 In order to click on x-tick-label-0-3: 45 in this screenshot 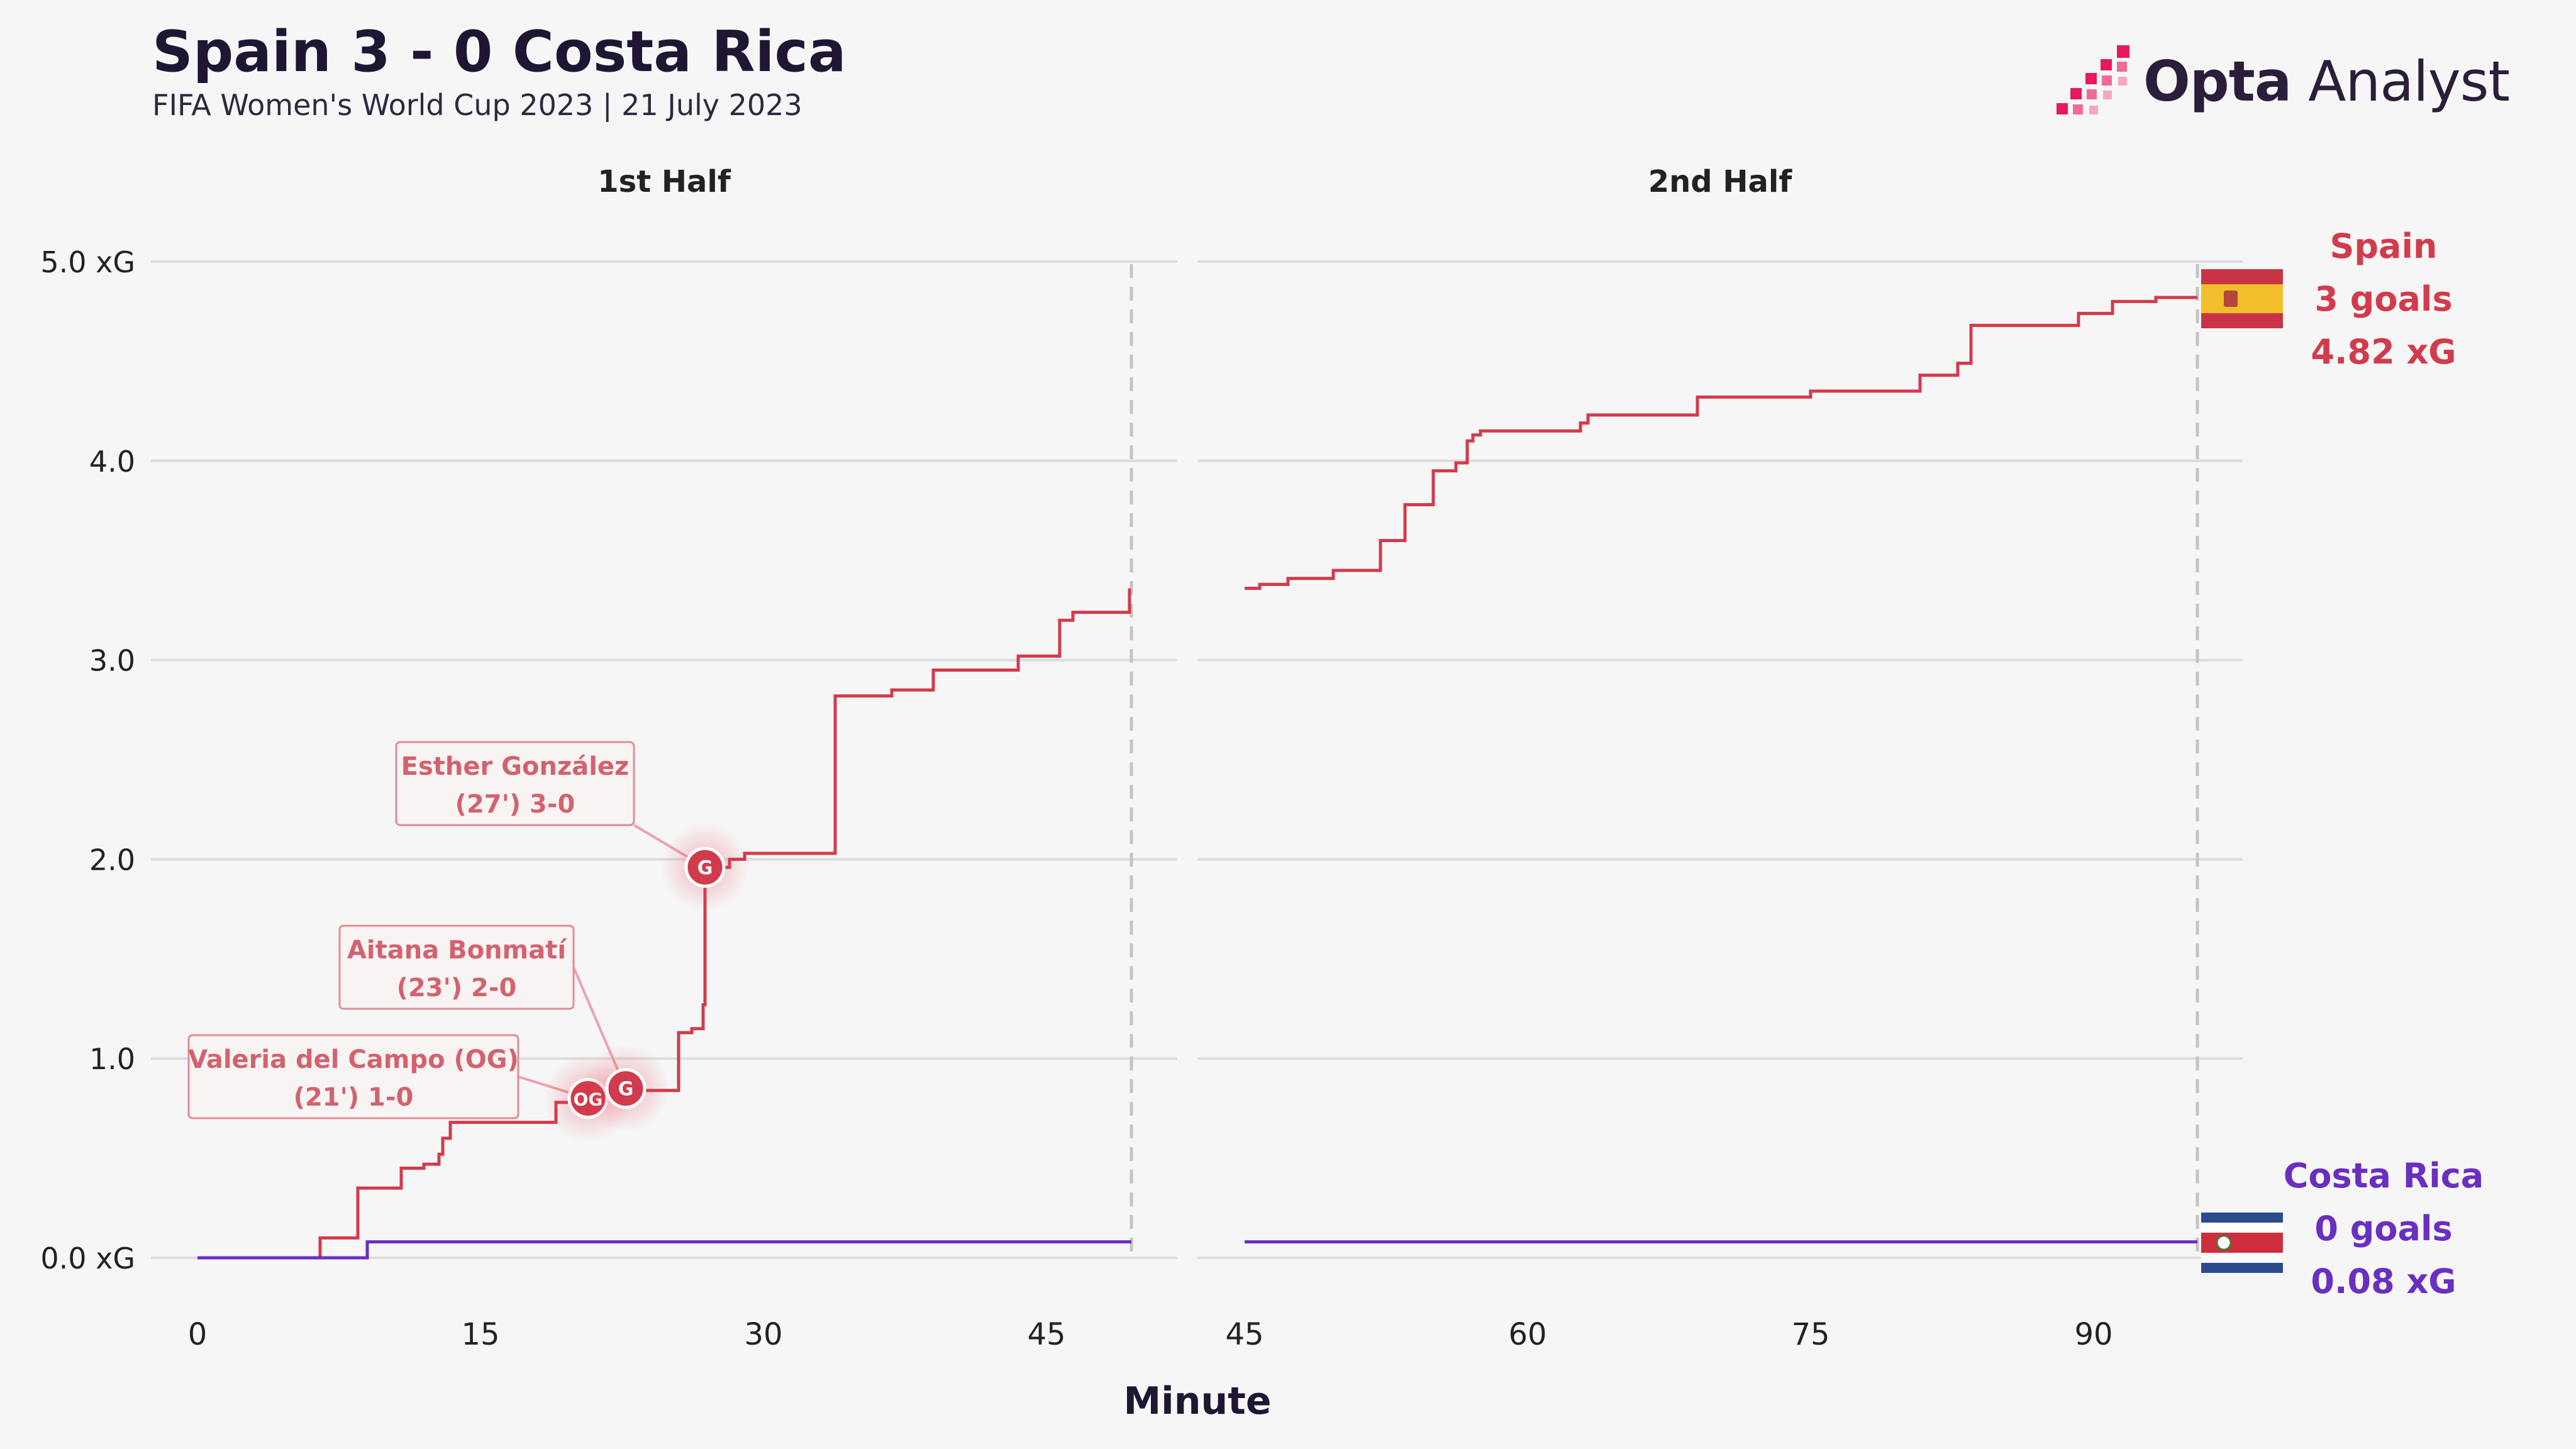, I will do `click(1046, 1334)`.